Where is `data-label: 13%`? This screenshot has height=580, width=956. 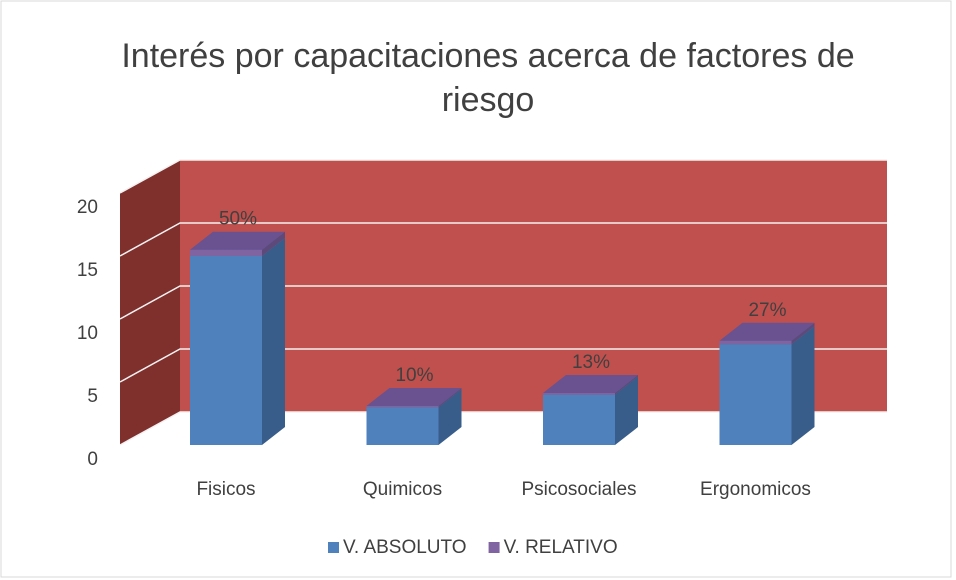 data-label: 13% is located at coordinates (591, 362).